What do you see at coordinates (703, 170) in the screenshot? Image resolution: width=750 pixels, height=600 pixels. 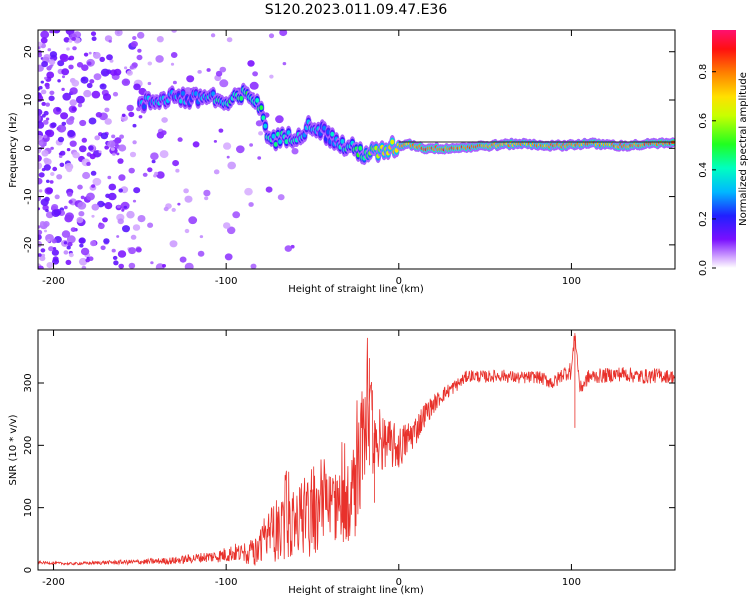 I see `colorbar-tick-label: 0.4` at bounding box center [703, 170].